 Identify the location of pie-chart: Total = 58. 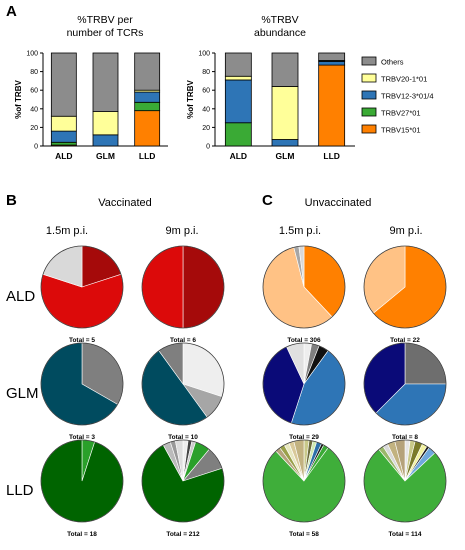
(304, 488).